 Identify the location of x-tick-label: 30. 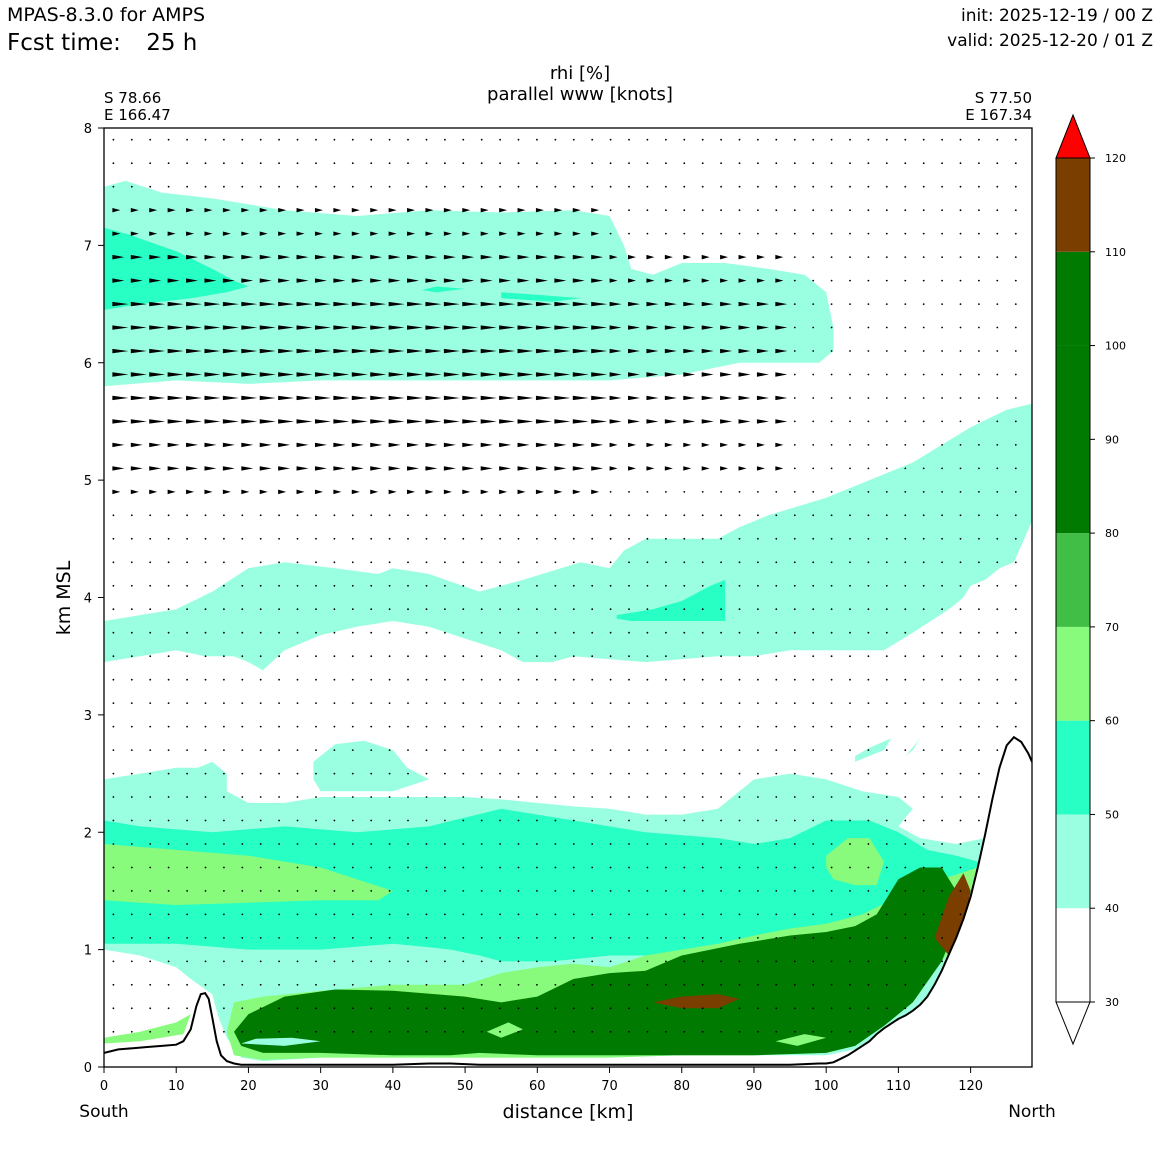
(320, 1086).